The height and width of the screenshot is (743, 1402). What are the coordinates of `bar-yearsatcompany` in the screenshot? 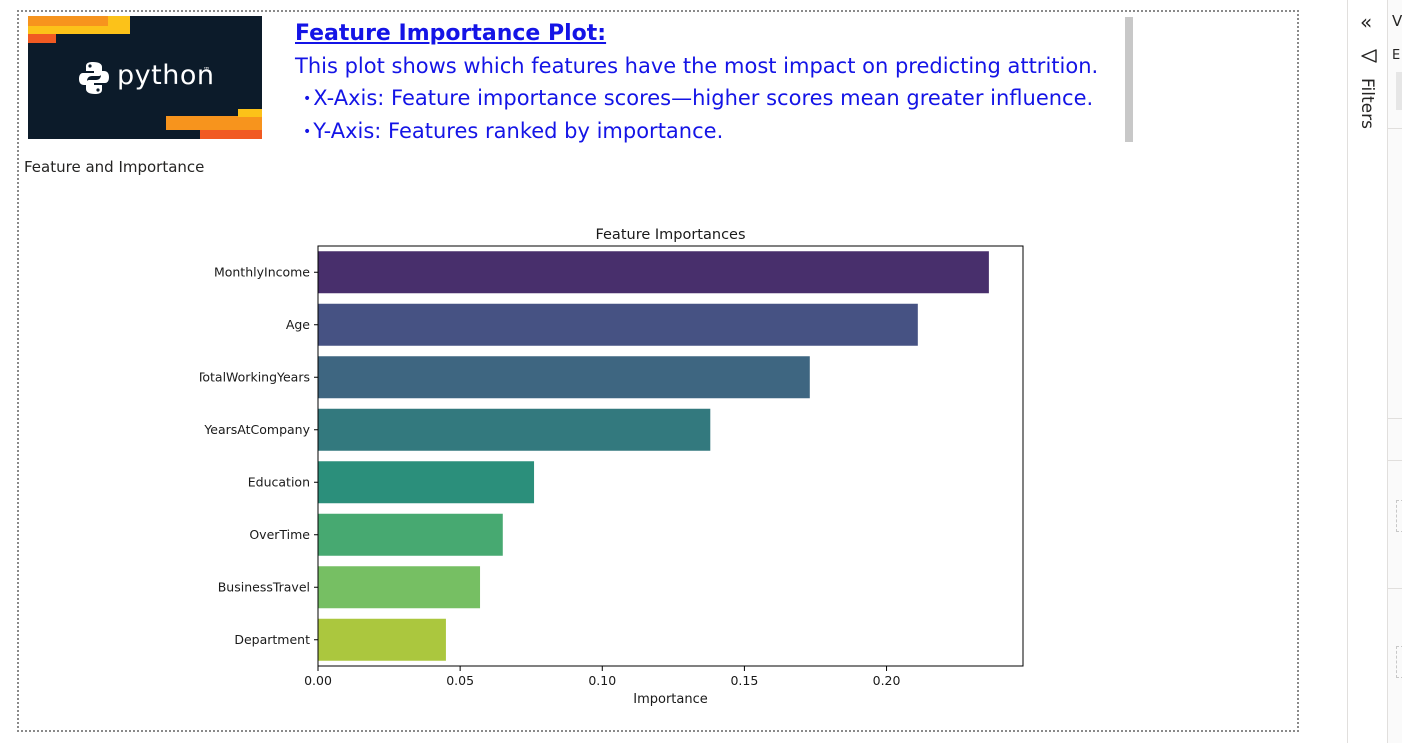 It's located at (514, 429).